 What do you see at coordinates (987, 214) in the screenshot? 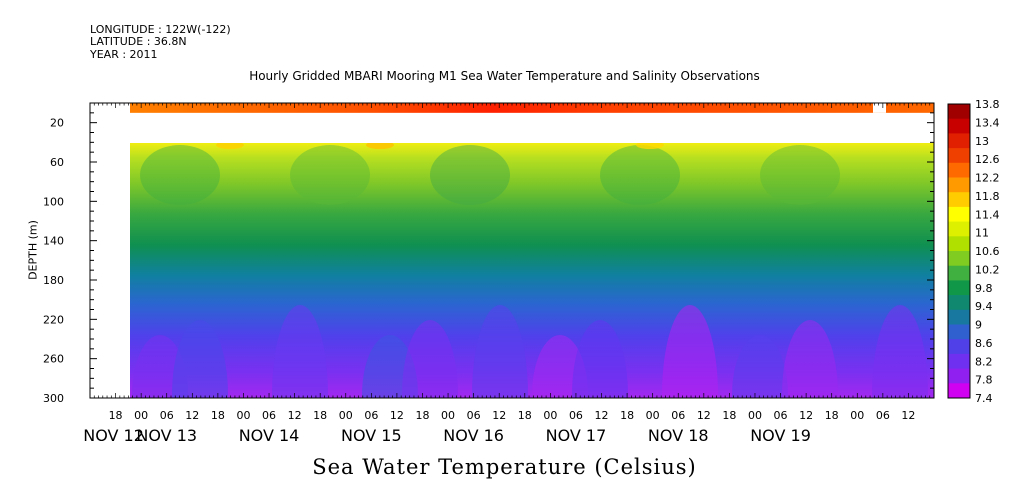
I see `colorbar-label: 11.4` at bounding box center [987, 214].